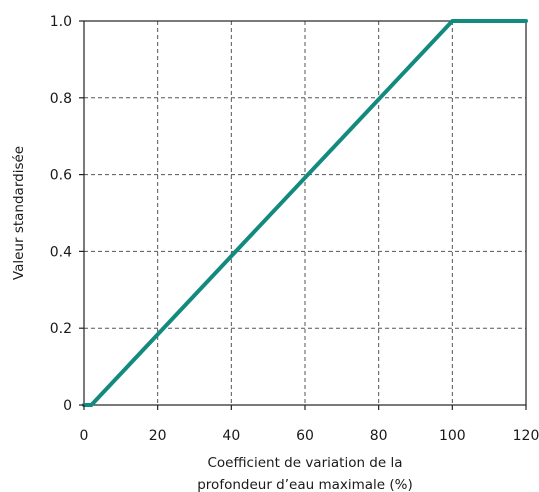  What do you see at coordinates (67, 214) in the screenshot?
I see `y-axis-ticks: 0 0.2 0.4 0.6 0.8 1.0` at bounding box center [67, 214].